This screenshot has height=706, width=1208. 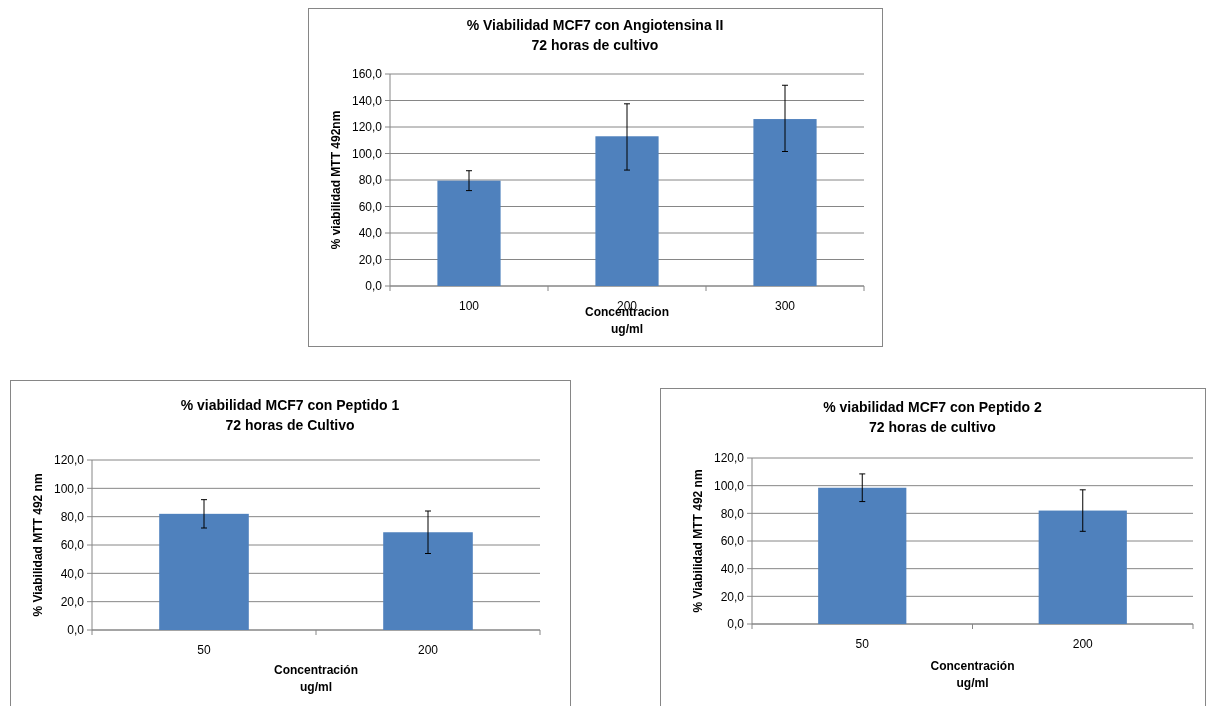 I want to click on y-axis-title: % viabilidad MTT 492nm, so click(x=336, y=180).